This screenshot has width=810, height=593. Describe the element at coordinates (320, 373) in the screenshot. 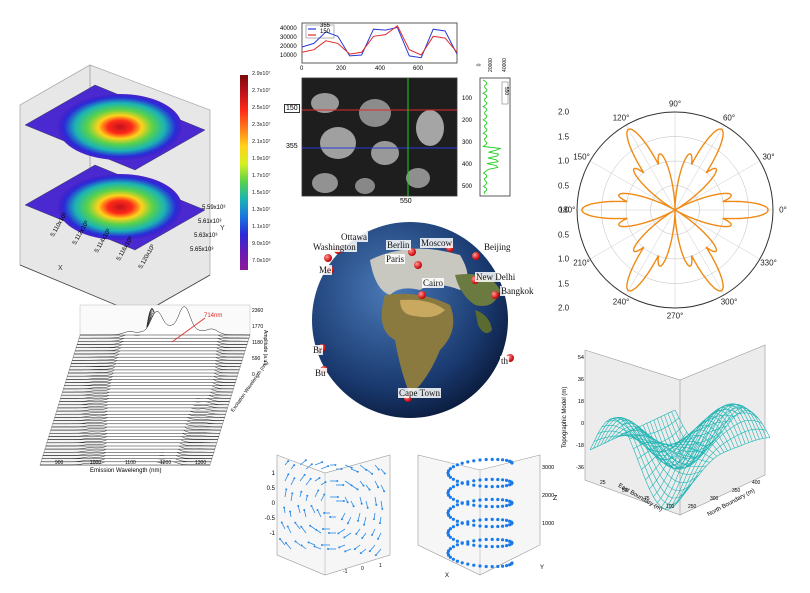

I see `city-label: Bu` at that location.